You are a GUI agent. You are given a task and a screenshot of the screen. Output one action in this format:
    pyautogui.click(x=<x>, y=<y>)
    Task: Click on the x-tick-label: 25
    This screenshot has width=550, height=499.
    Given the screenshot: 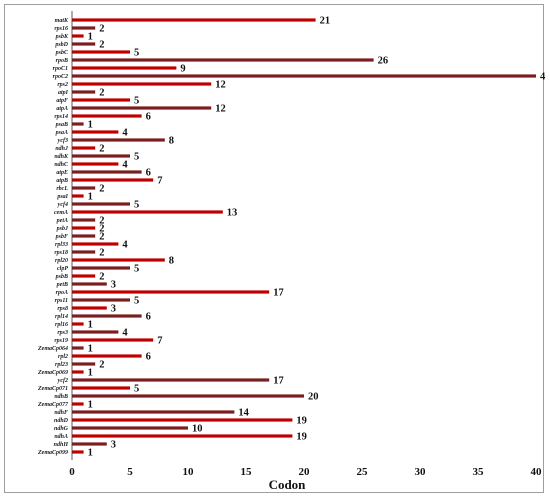 What is the action you would take?
    pyautogui.click(x=363, y=472)
    